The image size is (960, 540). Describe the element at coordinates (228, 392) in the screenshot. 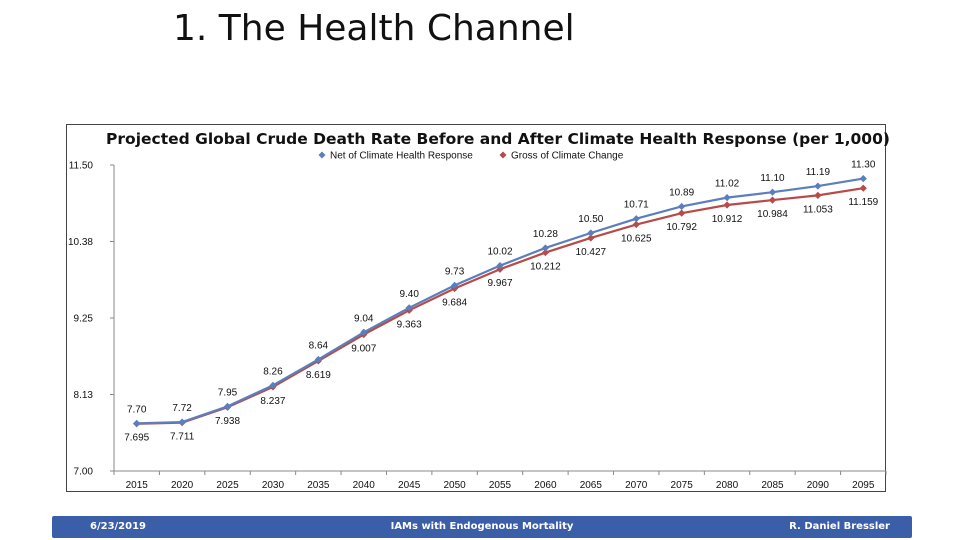

I see `data-label: 7.95` at that location.